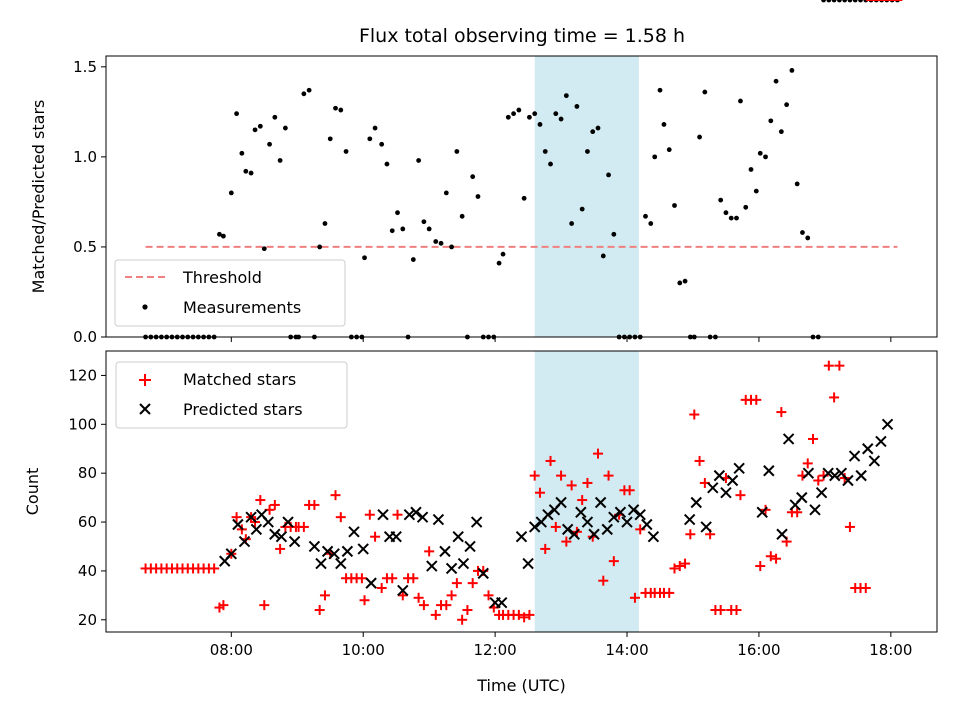 Image resolution: width=960 pixels, height=724 pixels. What do you see at coordinates (890, 650) in the screenshot?
I see `x-tick-label: 18:00` at bounding box center [890, 650].